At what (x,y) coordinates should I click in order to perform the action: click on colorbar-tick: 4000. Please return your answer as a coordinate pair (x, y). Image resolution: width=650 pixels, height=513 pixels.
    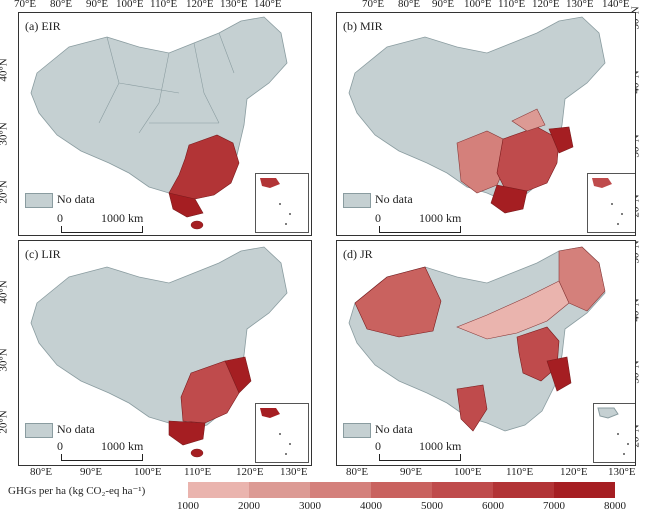
    Looking at the image, I should click on (371, 506).